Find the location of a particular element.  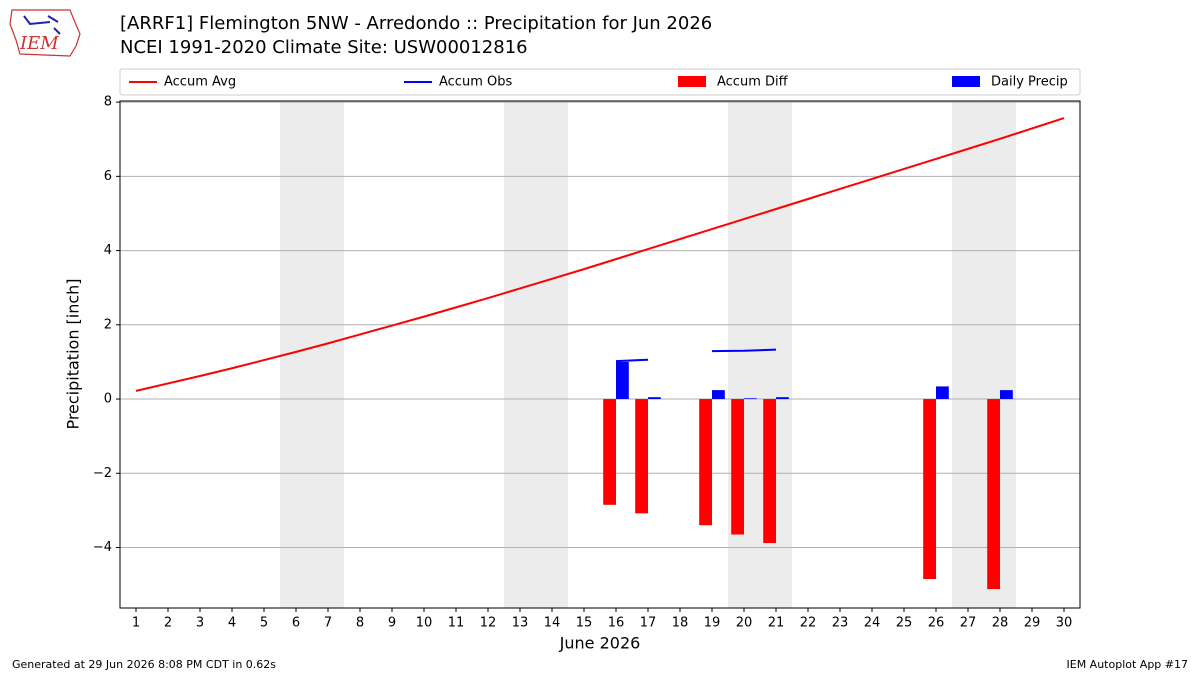

logo-text: IEM is located at coordinates (39, 43).